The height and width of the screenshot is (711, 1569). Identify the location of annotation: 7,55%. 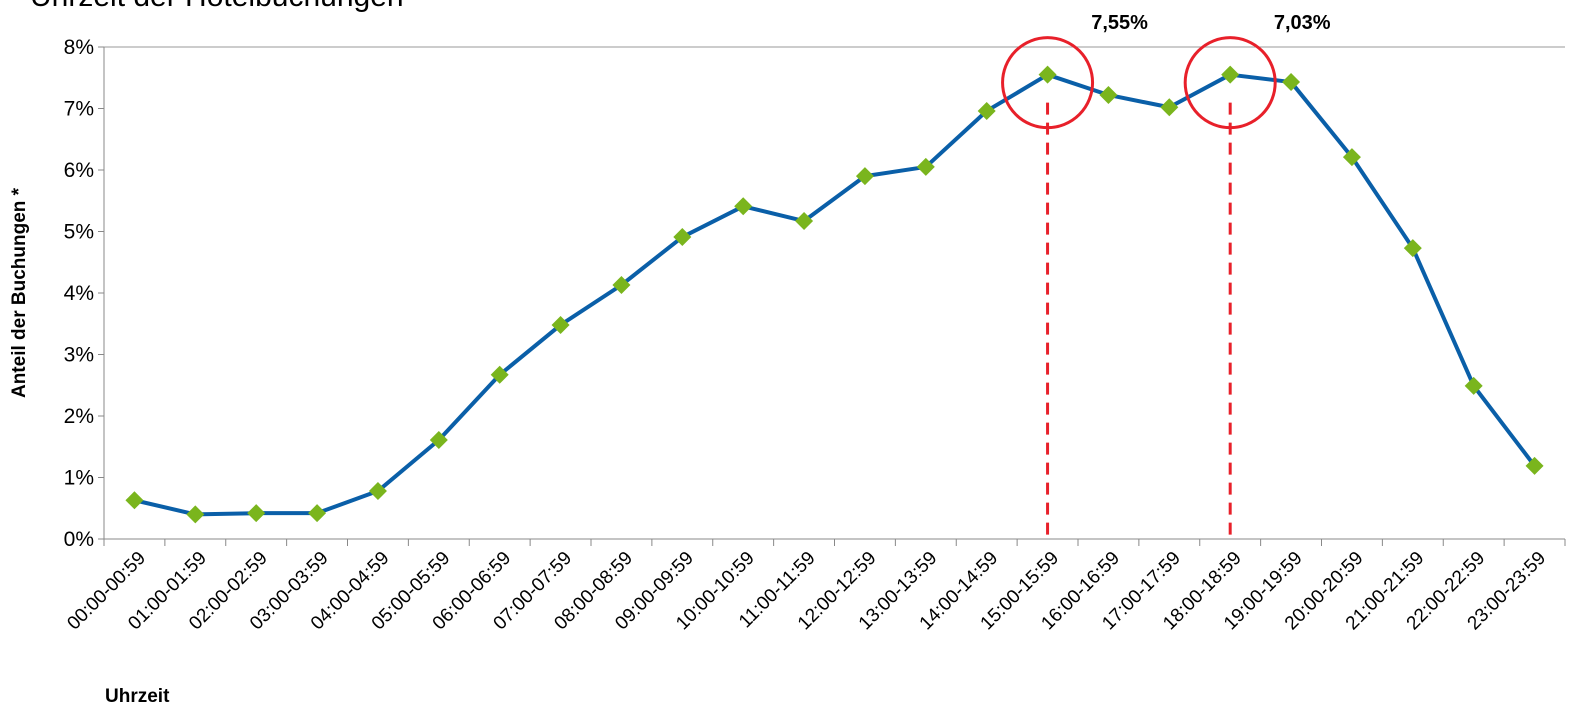
(1119, 23).